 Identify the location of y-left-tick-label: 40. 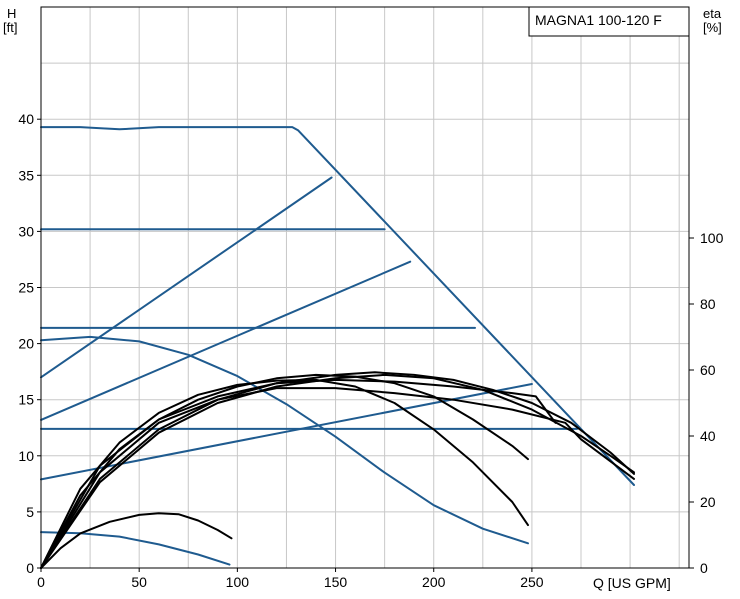
(26, 119).